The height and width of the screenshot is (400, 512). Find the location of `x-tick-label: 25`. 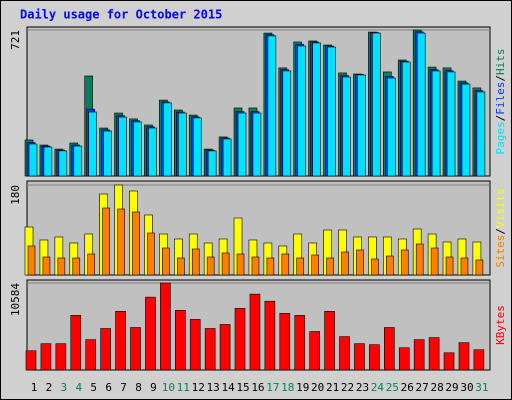

x-tick-label: 25 is located at coordinates (392, 387).